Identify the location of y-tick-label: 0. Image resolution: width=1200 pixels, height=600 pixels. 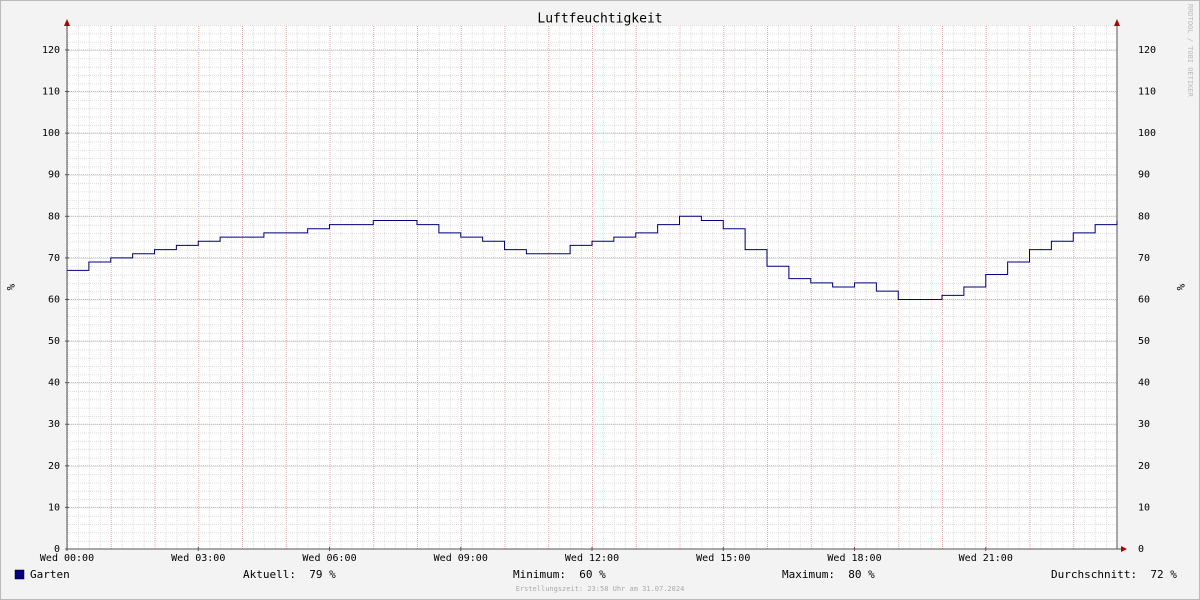
(57, 549).